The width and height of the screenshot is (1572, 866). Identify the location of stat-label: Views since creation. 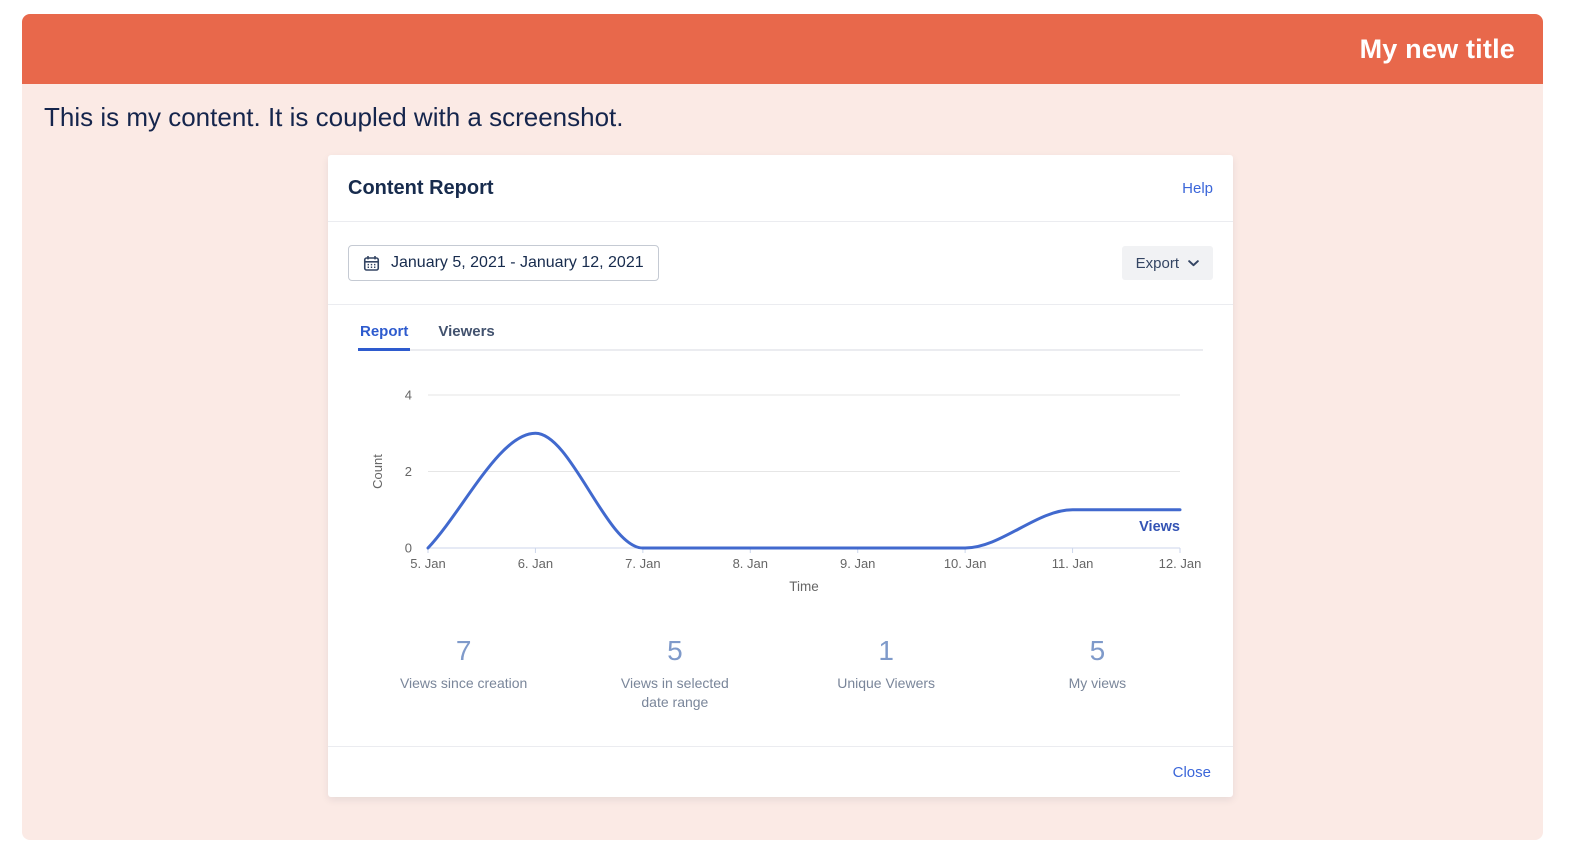
(463, 683).